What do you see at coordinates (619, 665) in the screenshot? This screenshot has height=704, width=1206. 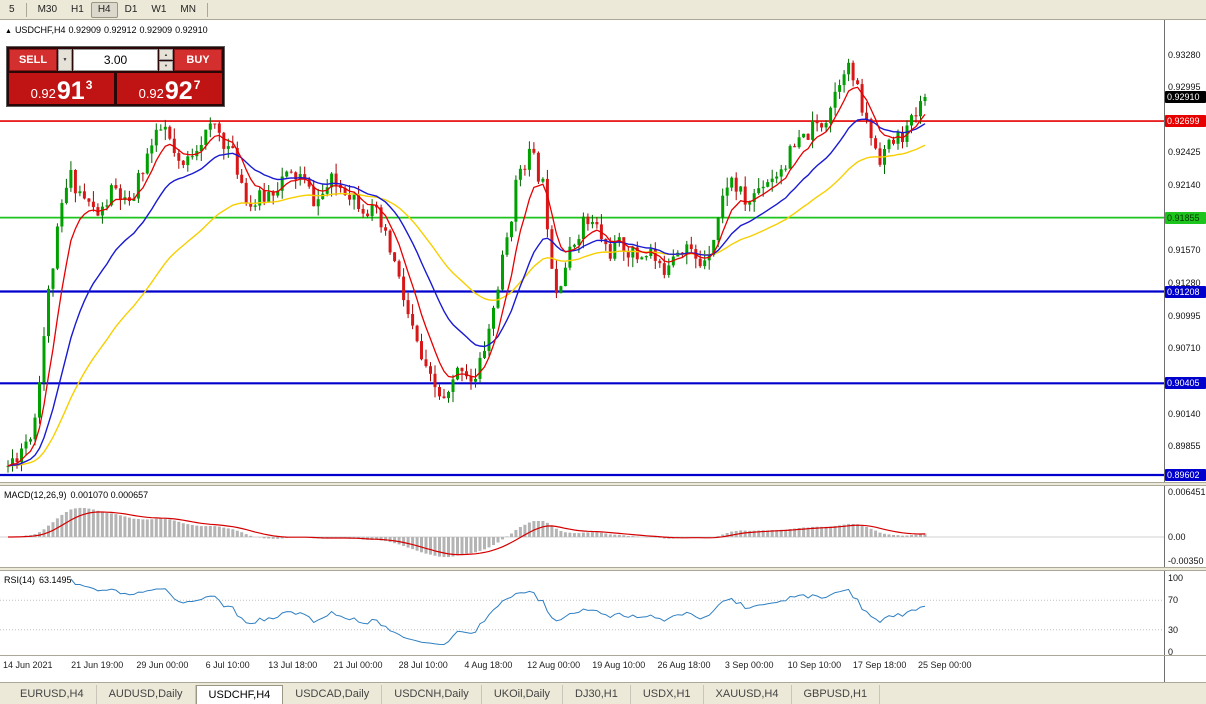 I see `time-axis-label: 19 Aug 10:00` at bounding box center [619, 665].